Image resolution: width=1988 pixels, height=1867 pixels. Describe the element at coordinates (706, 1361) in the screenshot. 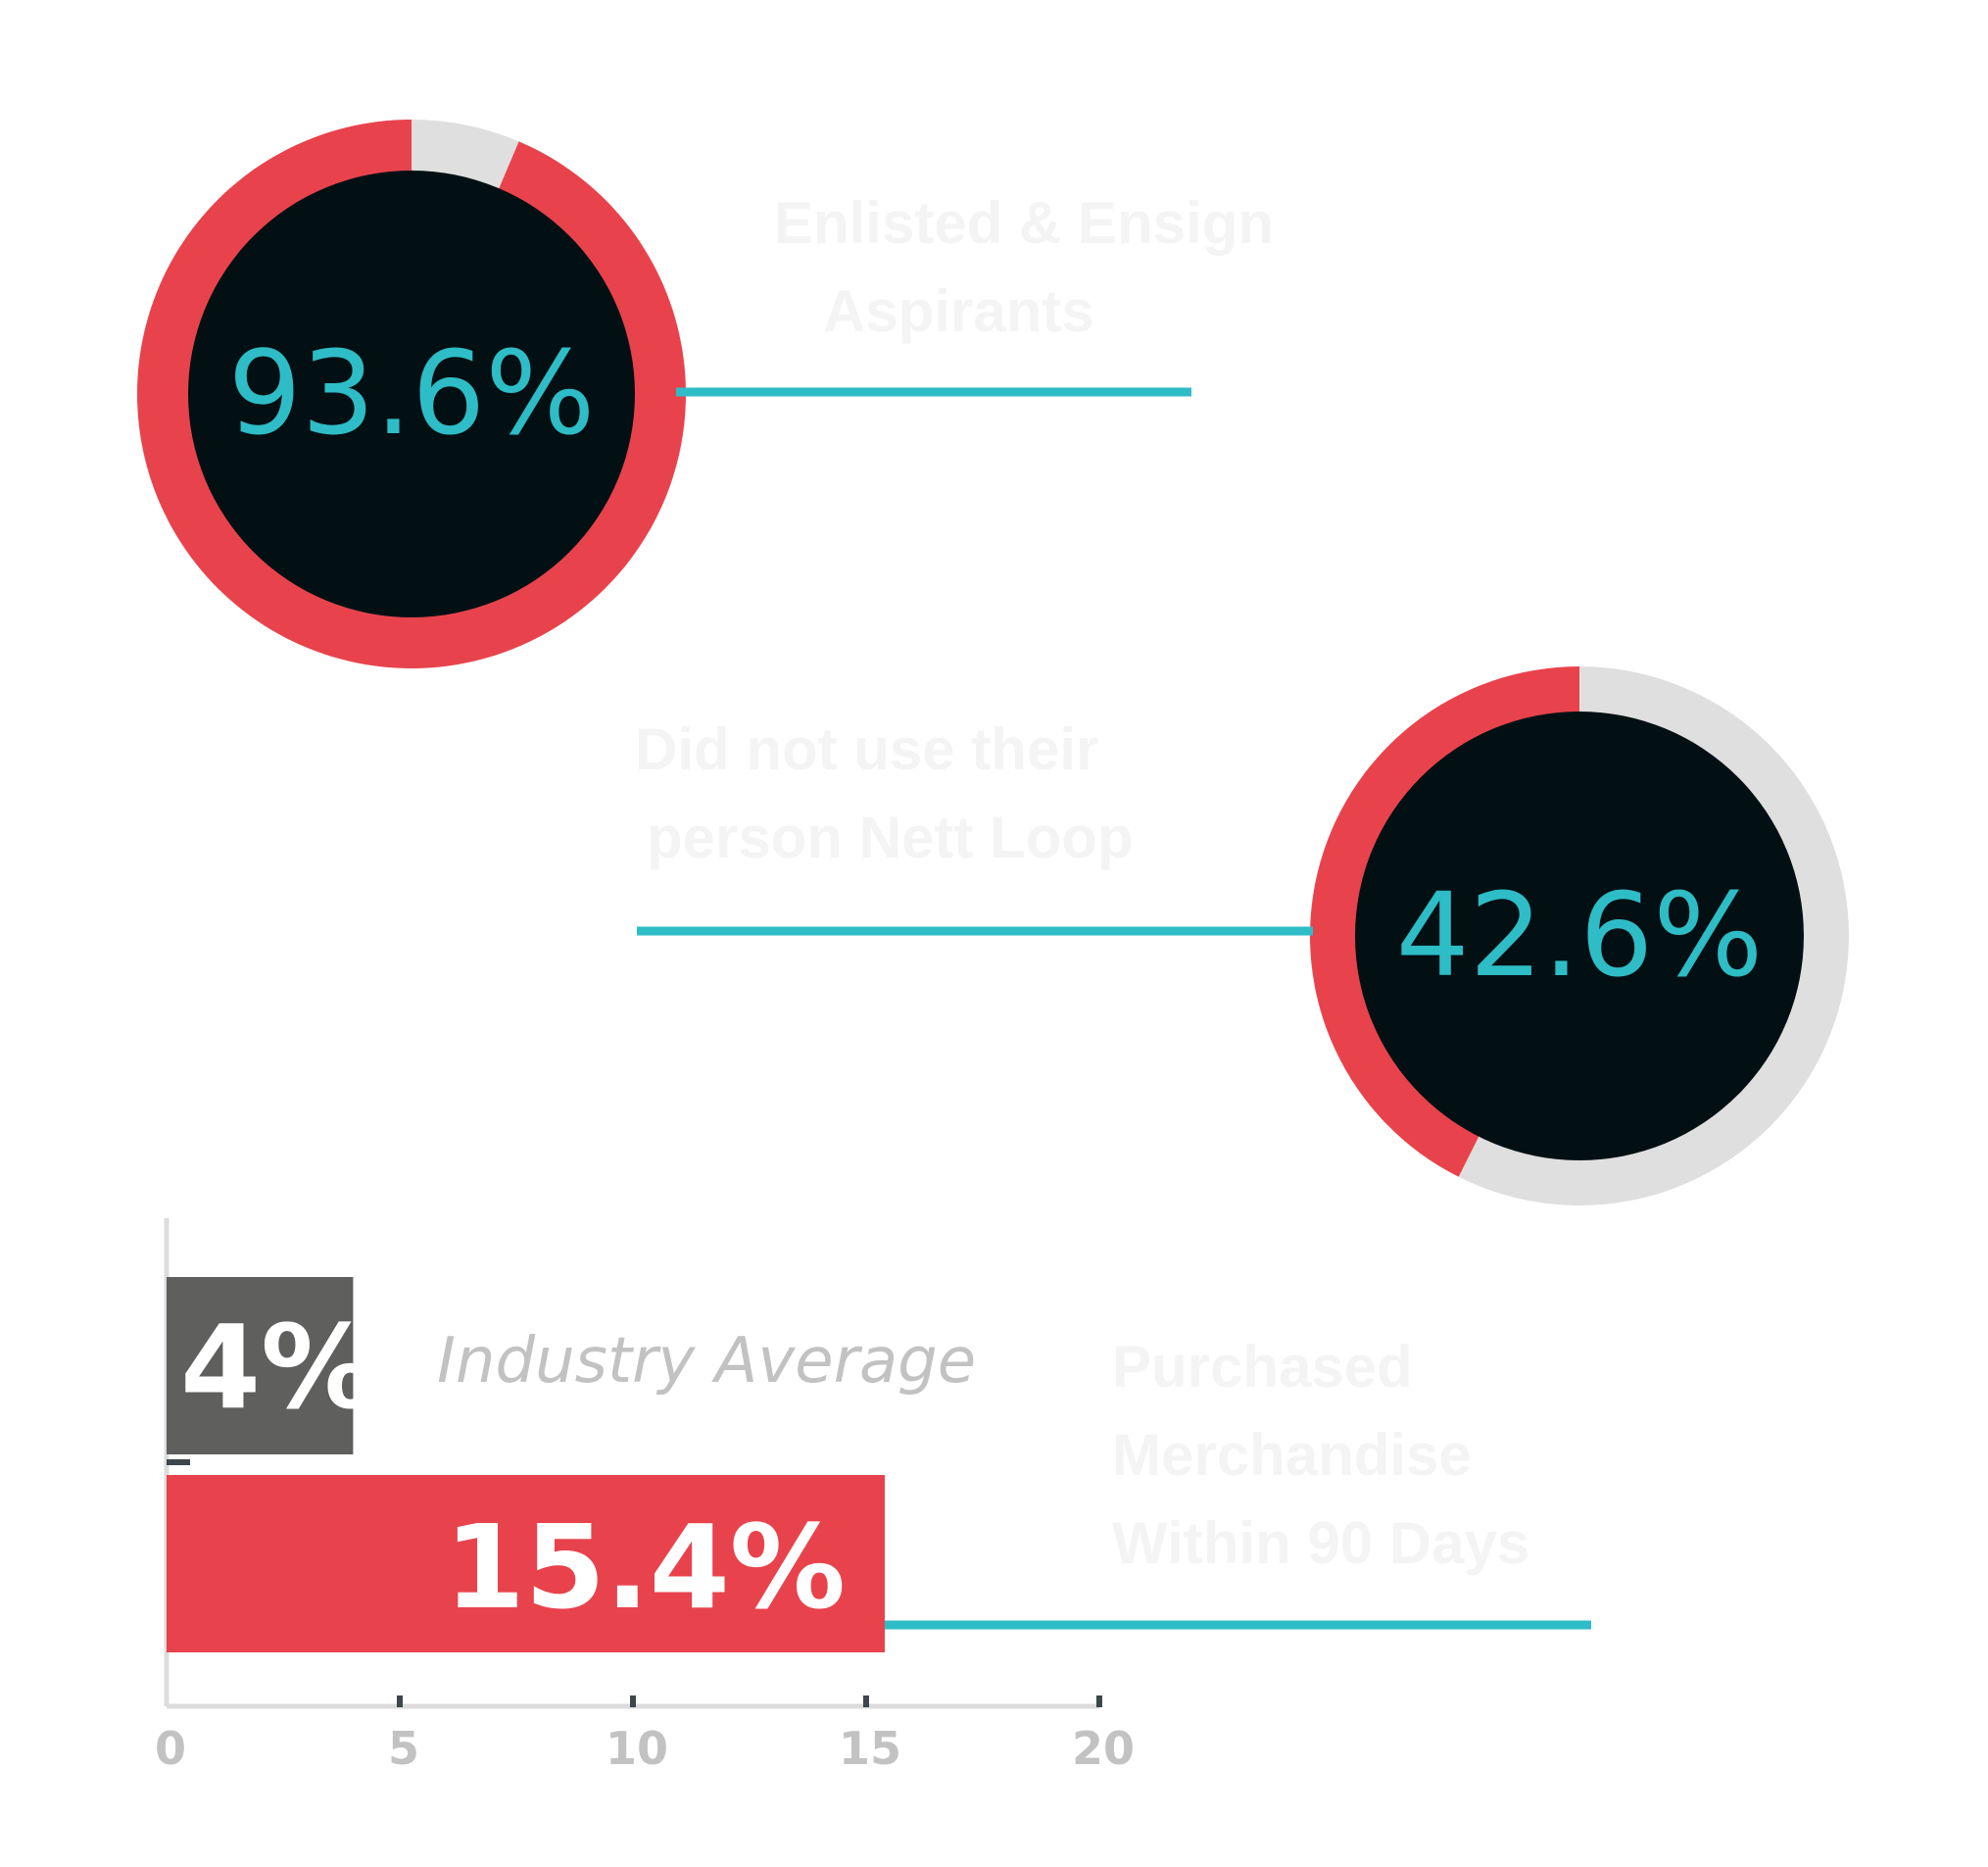

I see `industry-average-annotation: Industry Average` at that location.